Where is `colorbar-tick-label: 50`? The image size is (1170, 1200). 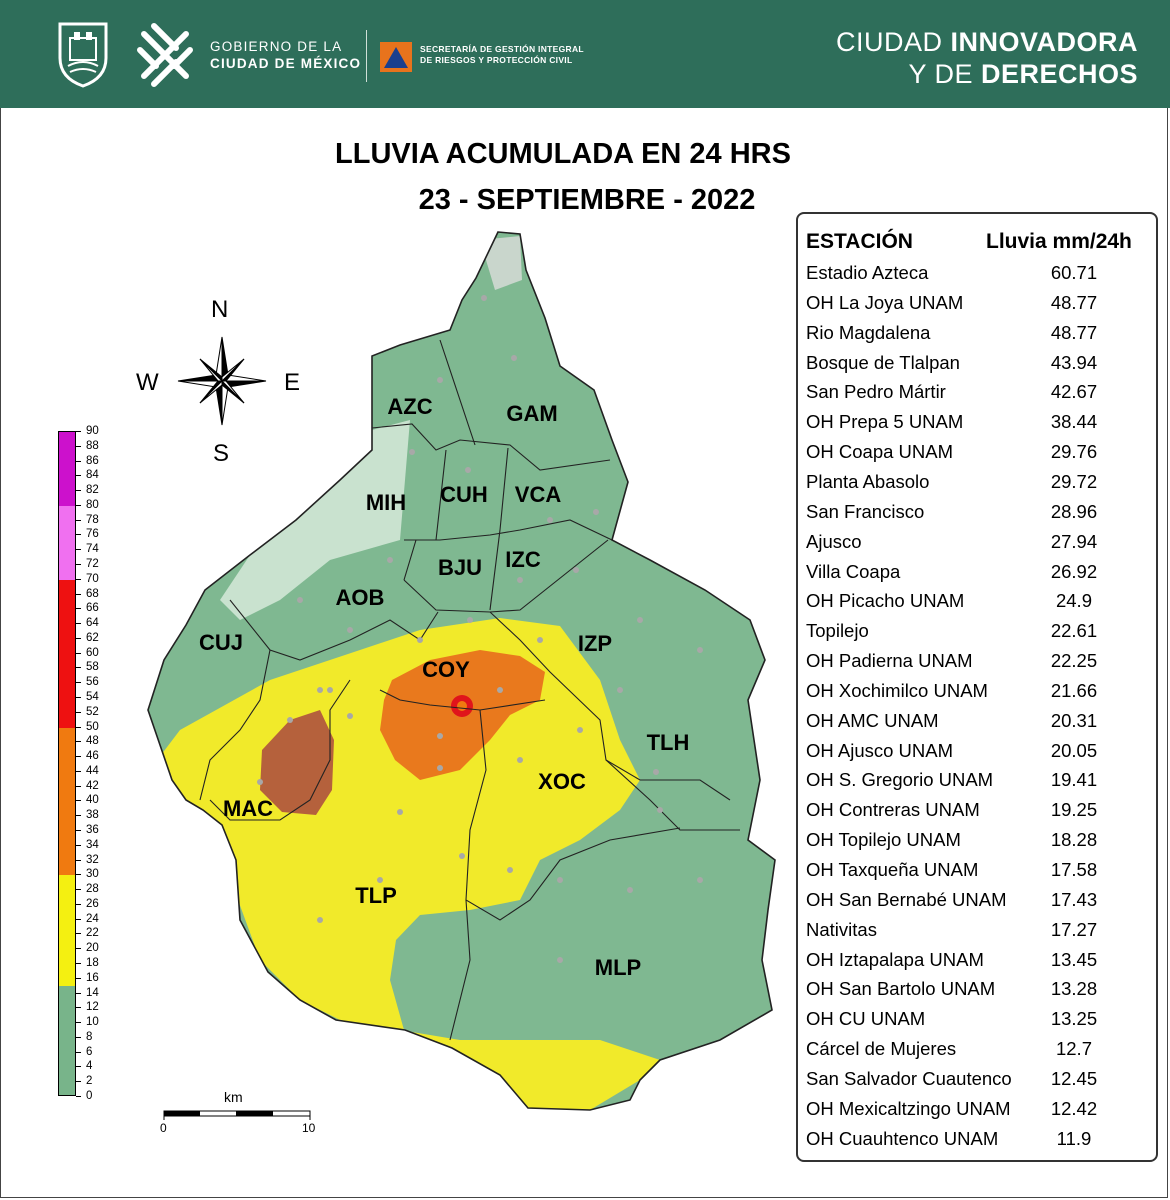
colorbar-tick-label: 50 is located at coordinates (92, 726).